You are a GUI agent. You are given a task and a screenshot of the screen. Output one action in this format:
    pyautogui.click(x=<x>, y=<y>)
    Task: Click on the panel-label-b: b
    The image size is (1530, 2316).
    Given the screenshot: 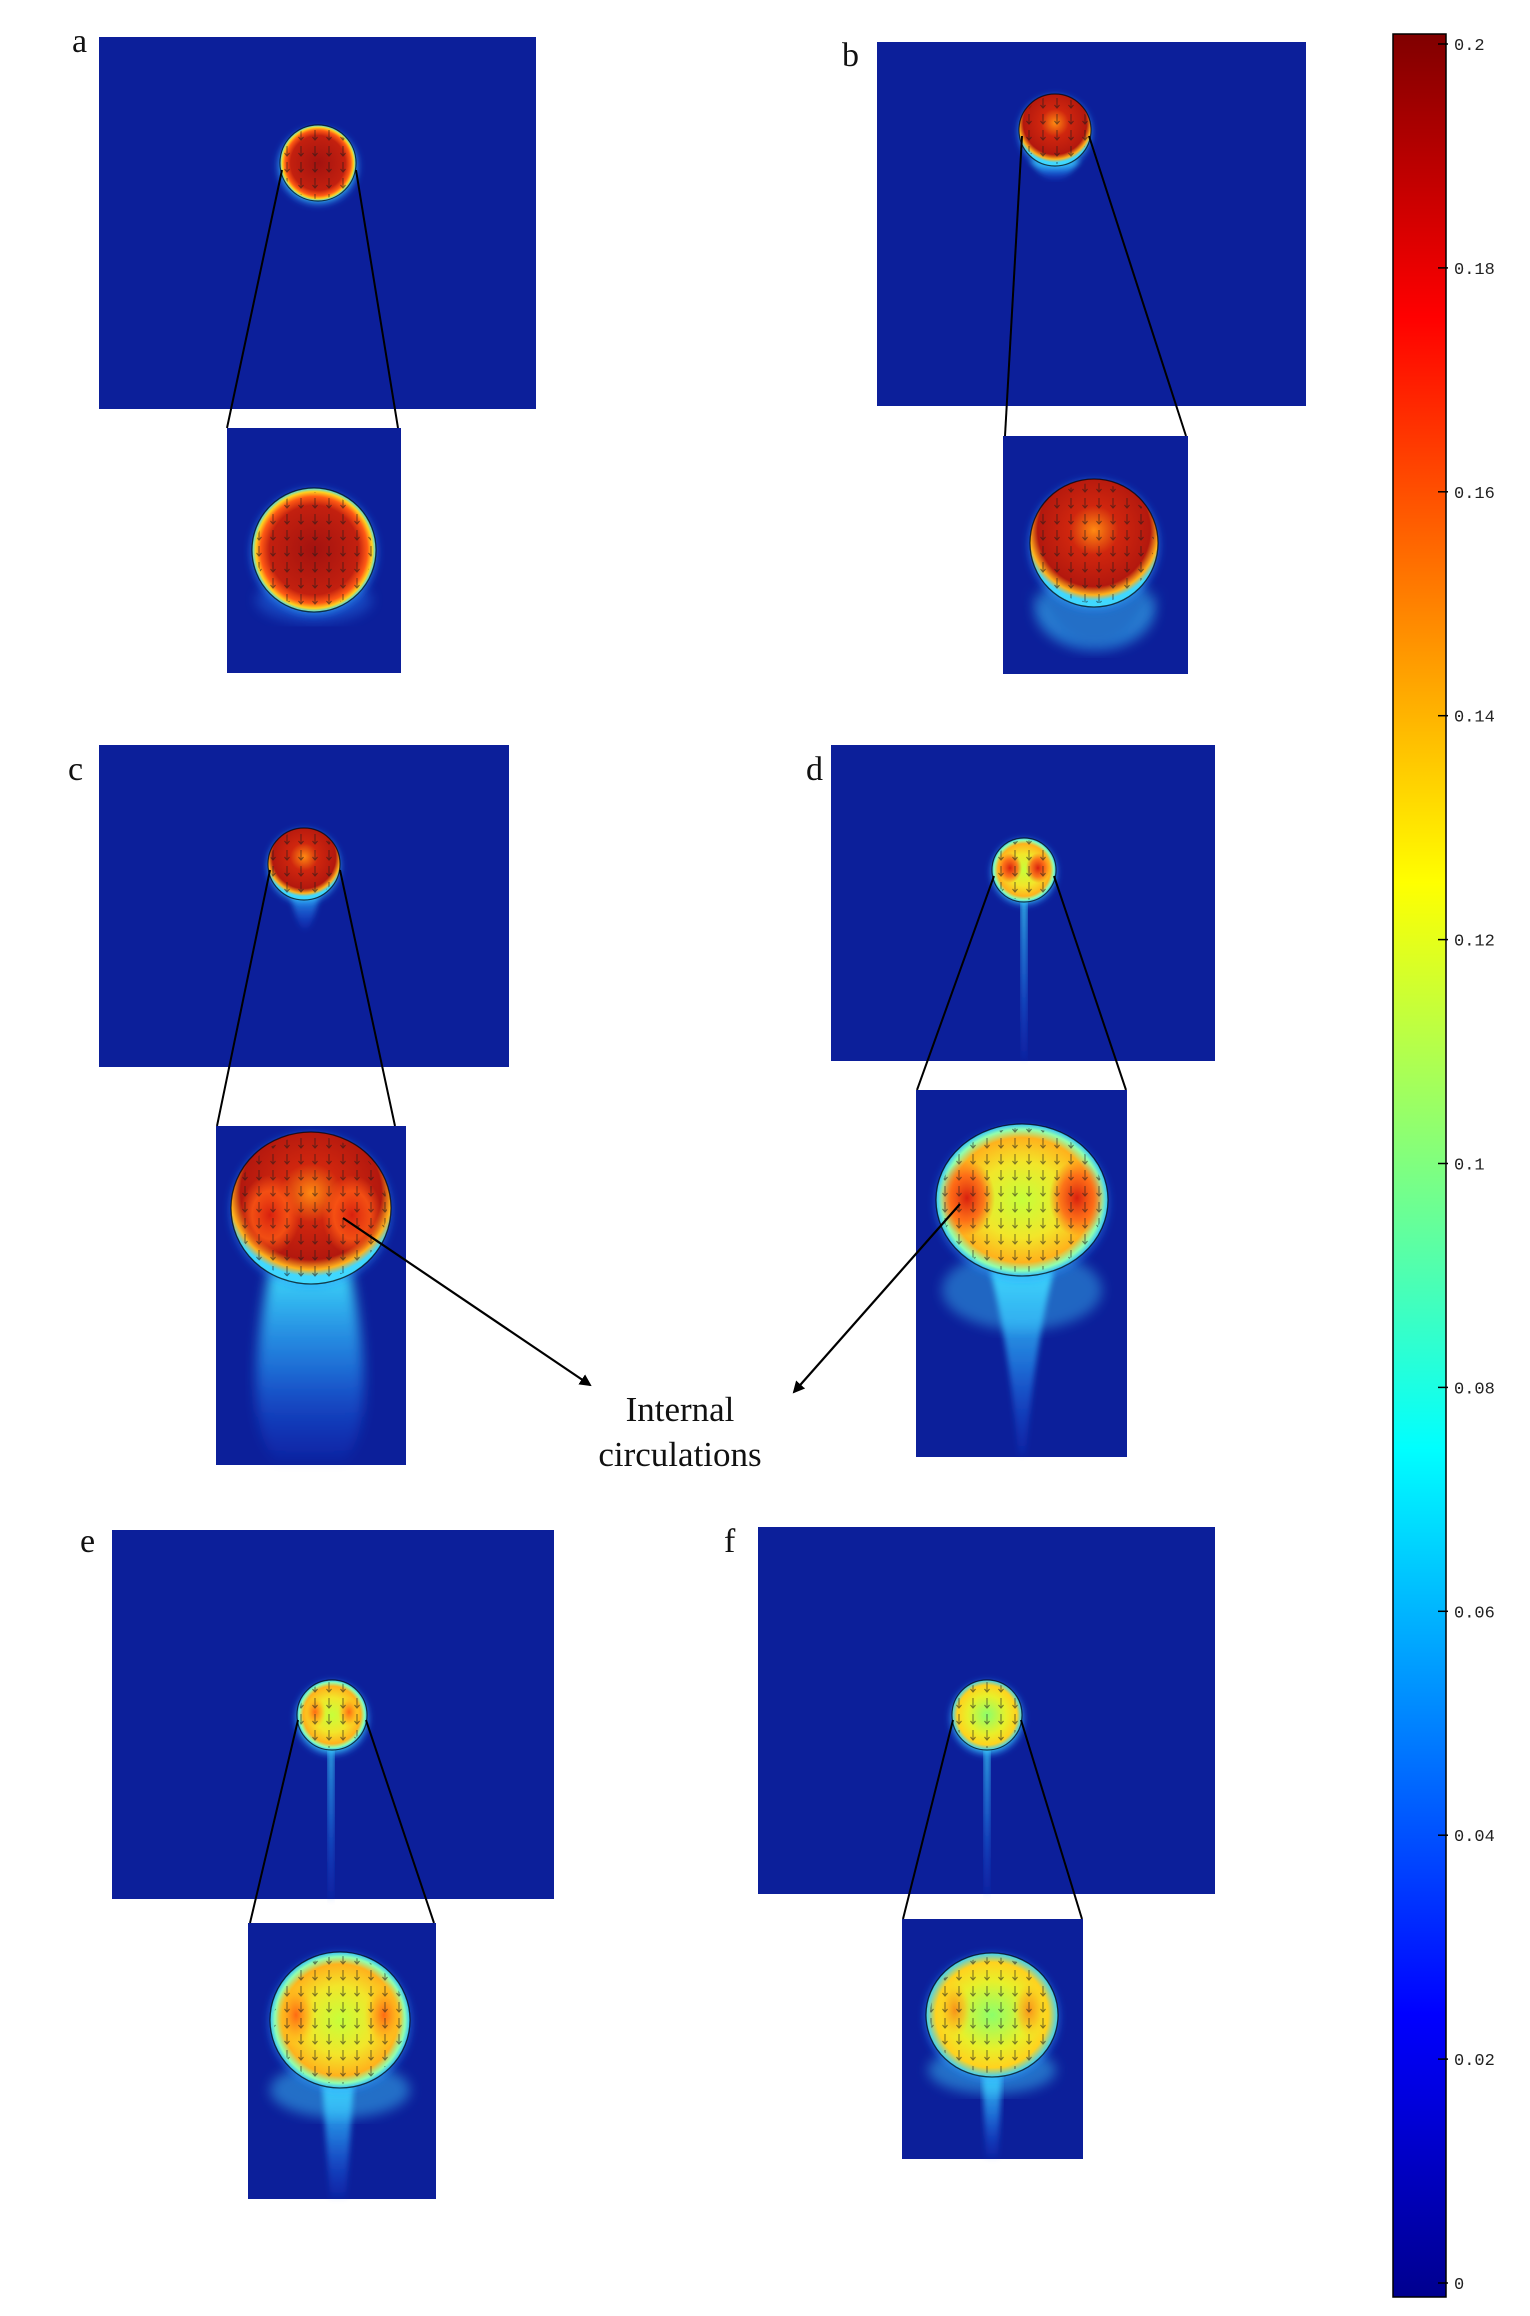 What is the action you would take?
    pyautogui.click(x=850, y=55)
    